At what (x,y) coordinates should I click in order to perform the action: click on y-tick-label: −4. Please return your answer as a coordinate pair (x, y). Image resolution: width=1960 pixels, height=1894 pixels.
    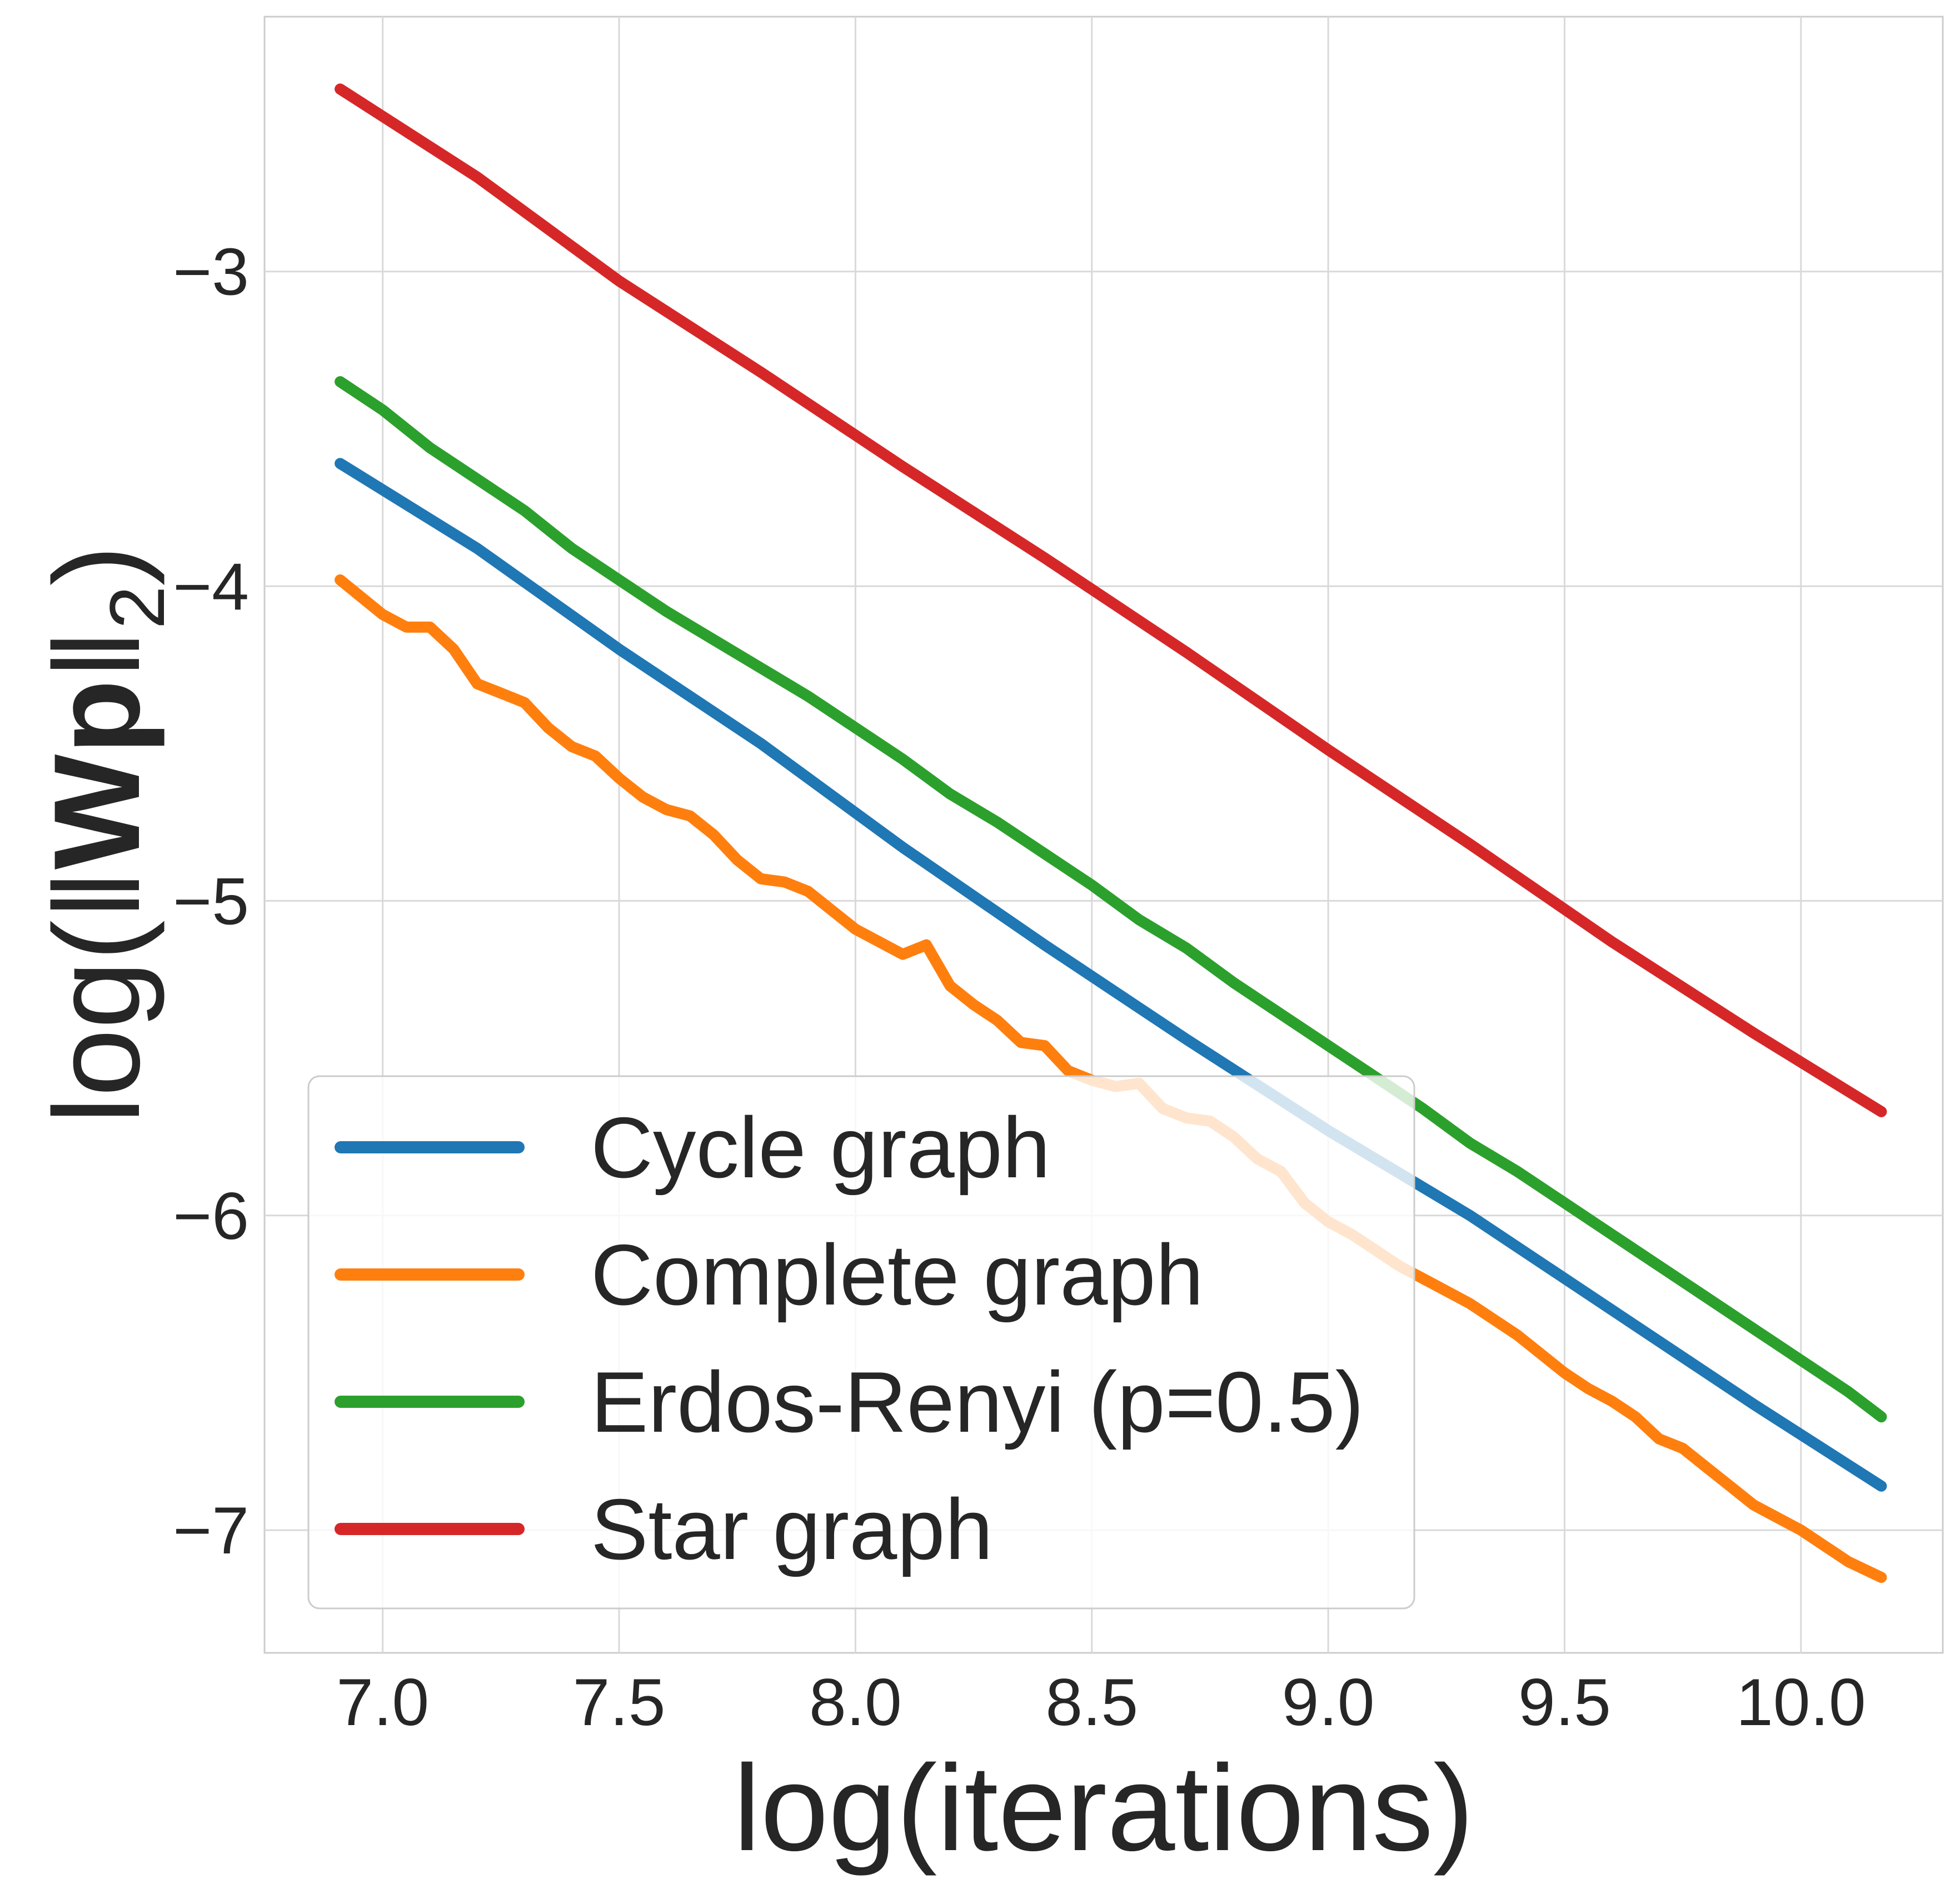
    Looking at the image, I should click on (211, 586).